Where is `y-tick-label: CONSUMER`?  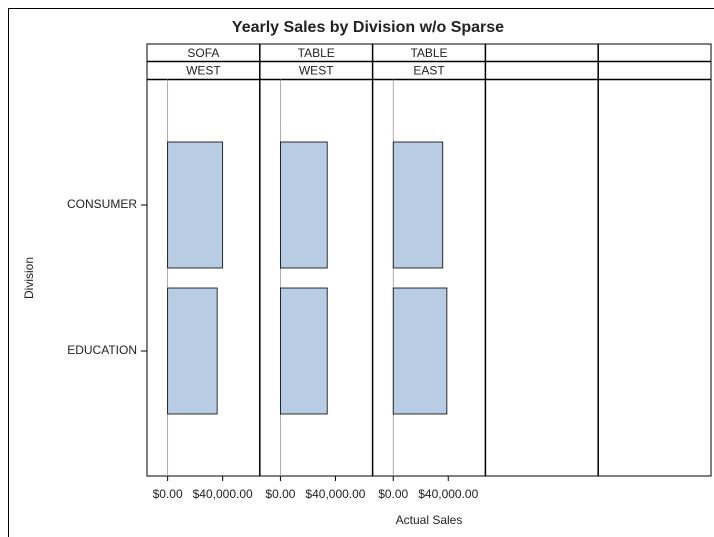 y-tick-label: CONSUMER is located at coordinates (102, 204).